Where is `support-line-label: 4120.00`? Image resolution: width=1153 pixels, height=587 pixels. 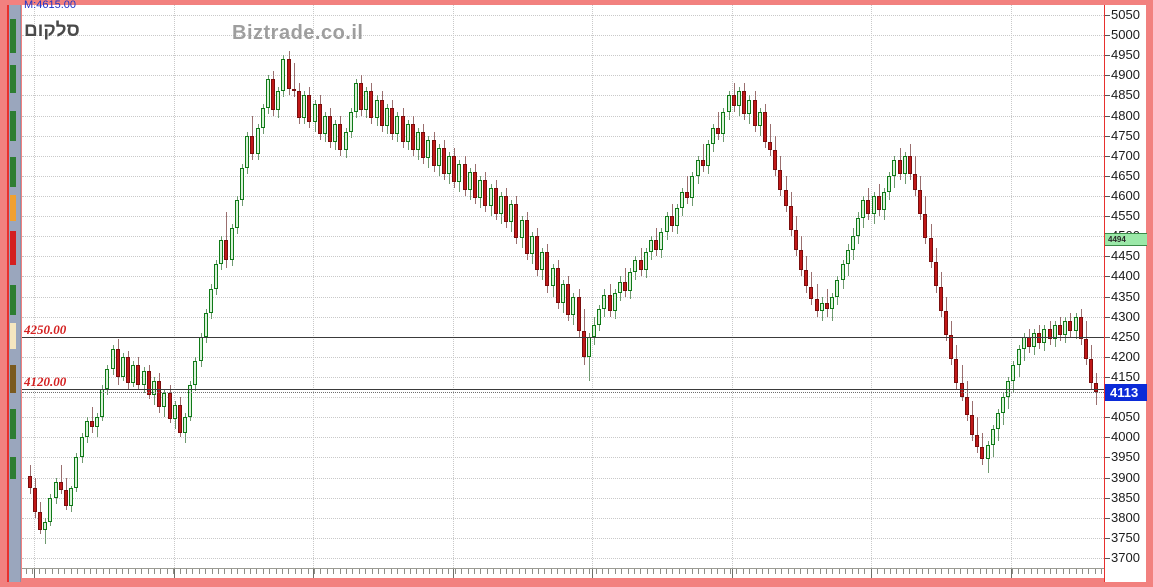 support-line-label: 4120.00 is located at coordinates (45, 382).